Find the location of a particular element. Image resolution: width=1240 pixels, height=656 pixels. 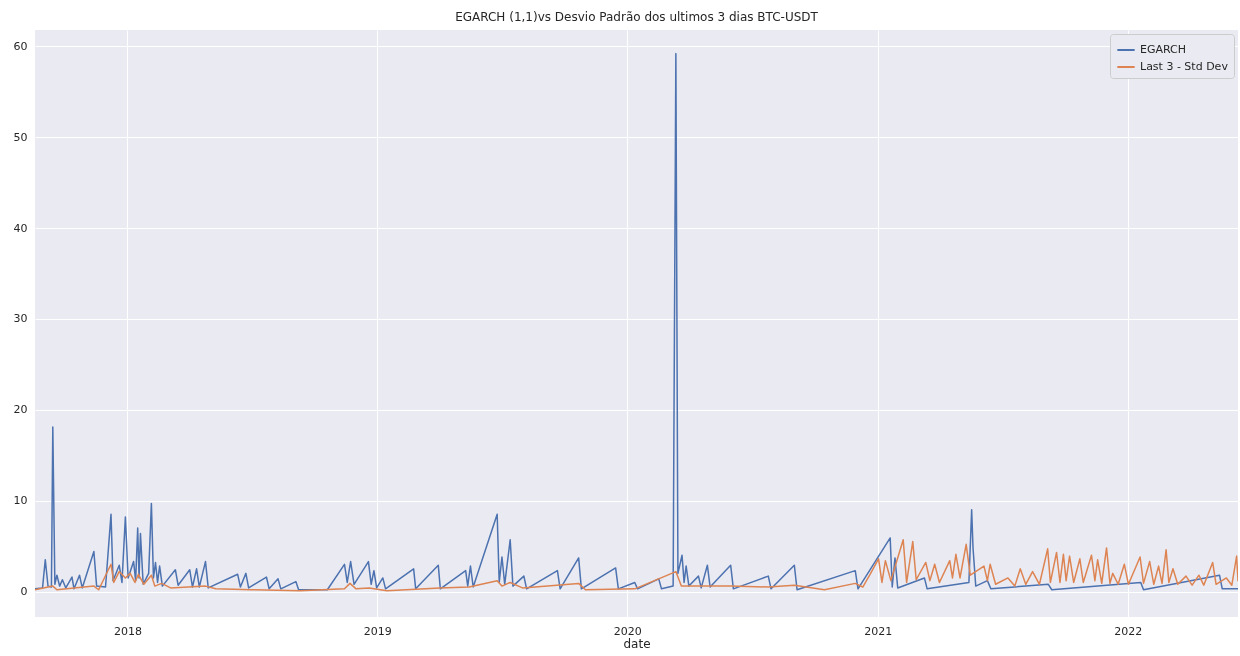

y-tick-label: 30 is located at coordinates (20, 319).